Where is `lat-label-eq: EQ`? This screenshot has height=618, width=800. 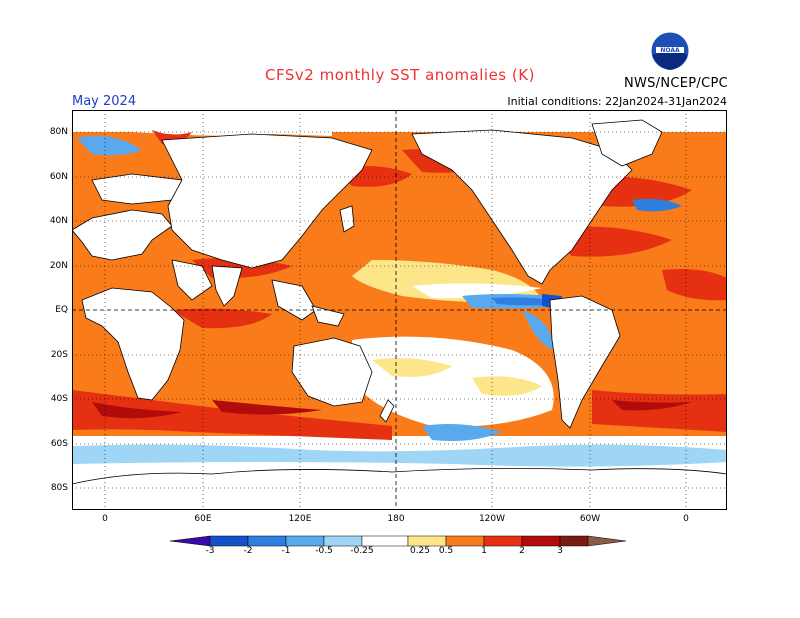 lat-label-eq: EQ is located at coordinates (61, 310).